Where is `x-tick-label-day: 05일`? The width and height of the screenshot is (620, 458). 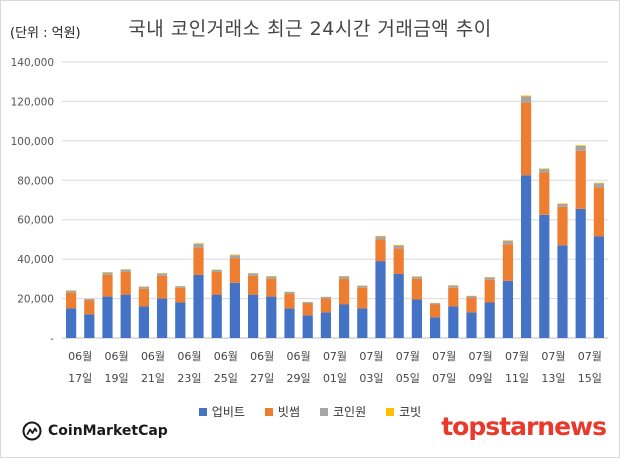
x-tick-label-day: 05일 is located at coordinates (408, 378).